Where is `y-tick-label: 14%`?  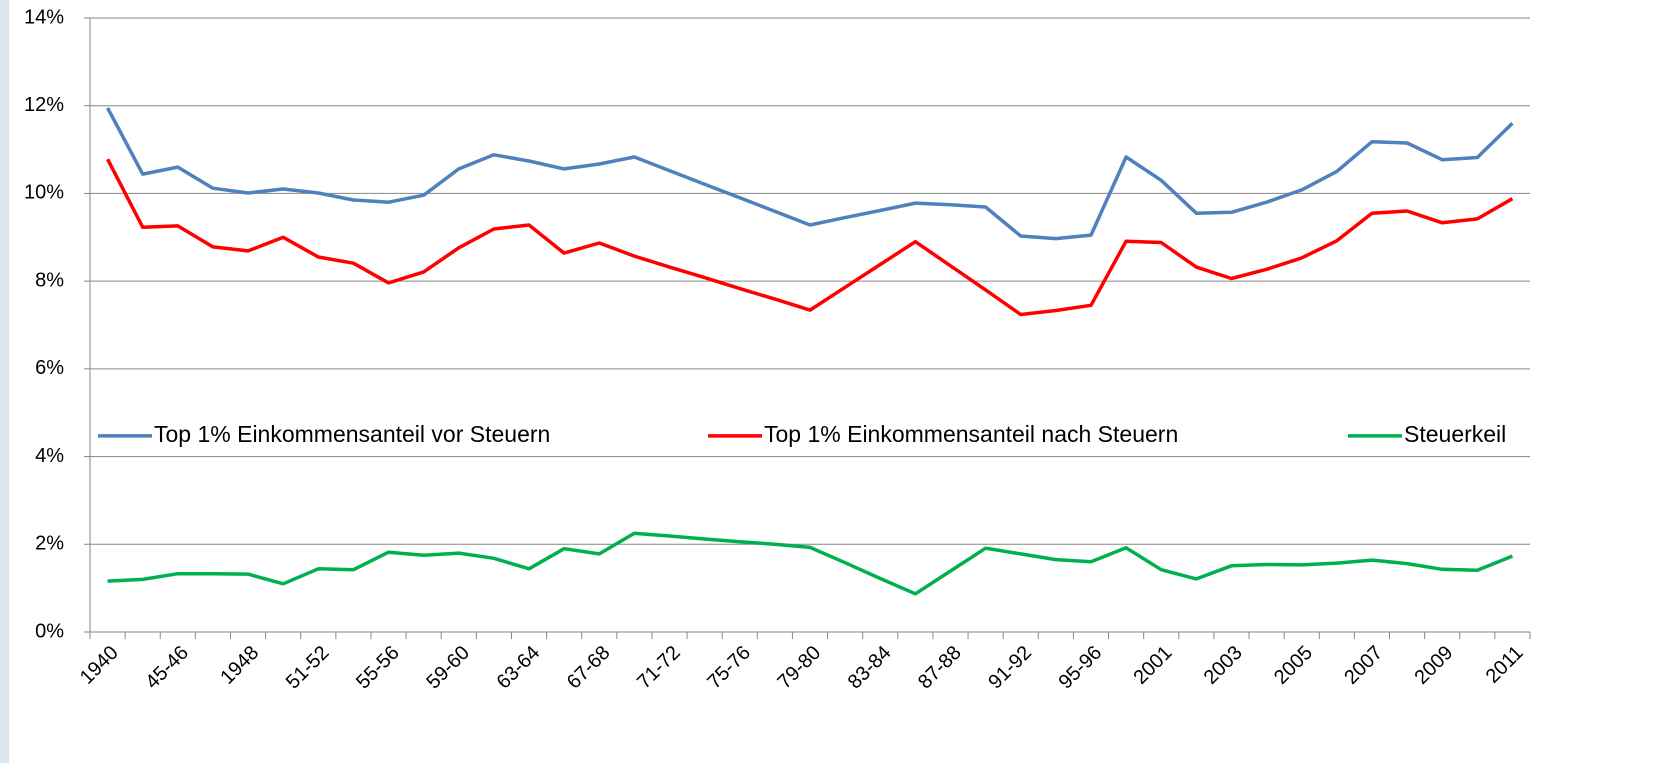 y-tick-label: 14% is located at coordinates (44, 17).